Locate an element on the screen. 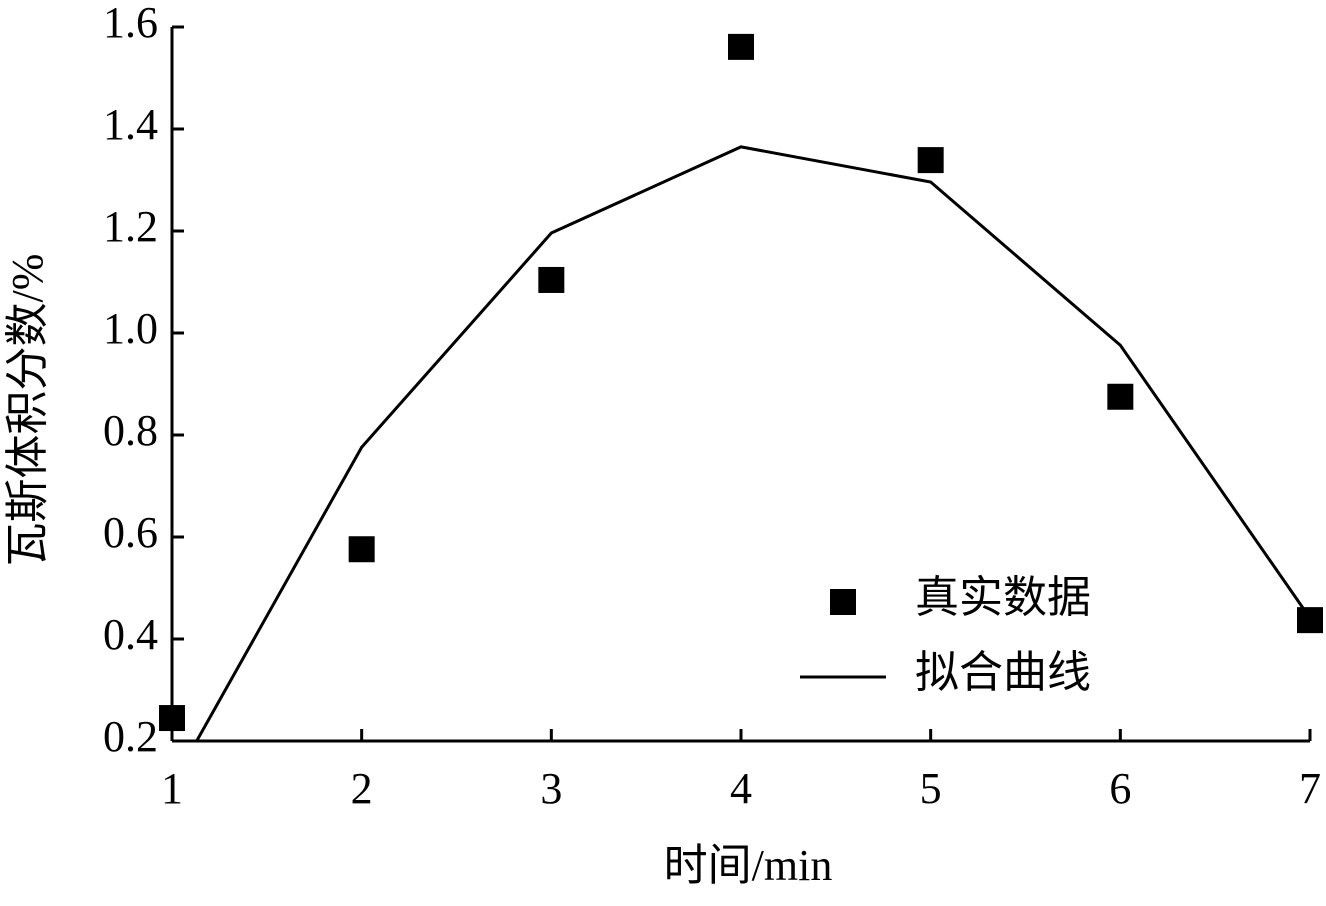  legend-label: 拟合曲线 is located at coordinates (1003, 672).